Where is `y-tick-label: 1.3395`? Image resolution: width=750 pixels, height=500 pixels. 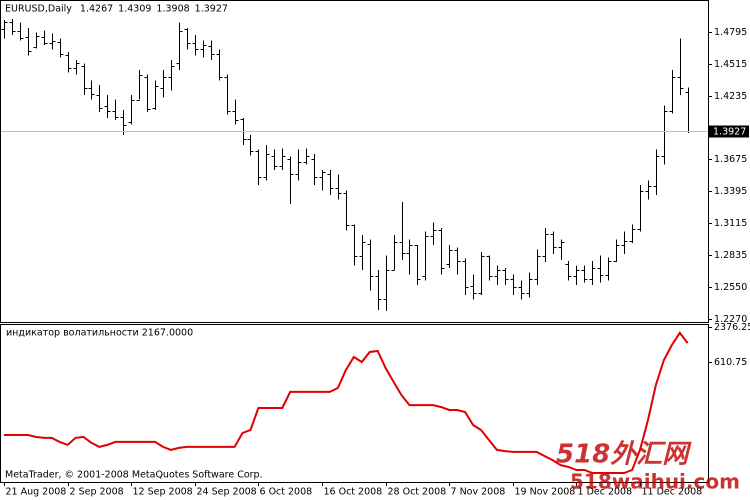
y-tick-label: 1.3395 is located at coordinates (730, 191).